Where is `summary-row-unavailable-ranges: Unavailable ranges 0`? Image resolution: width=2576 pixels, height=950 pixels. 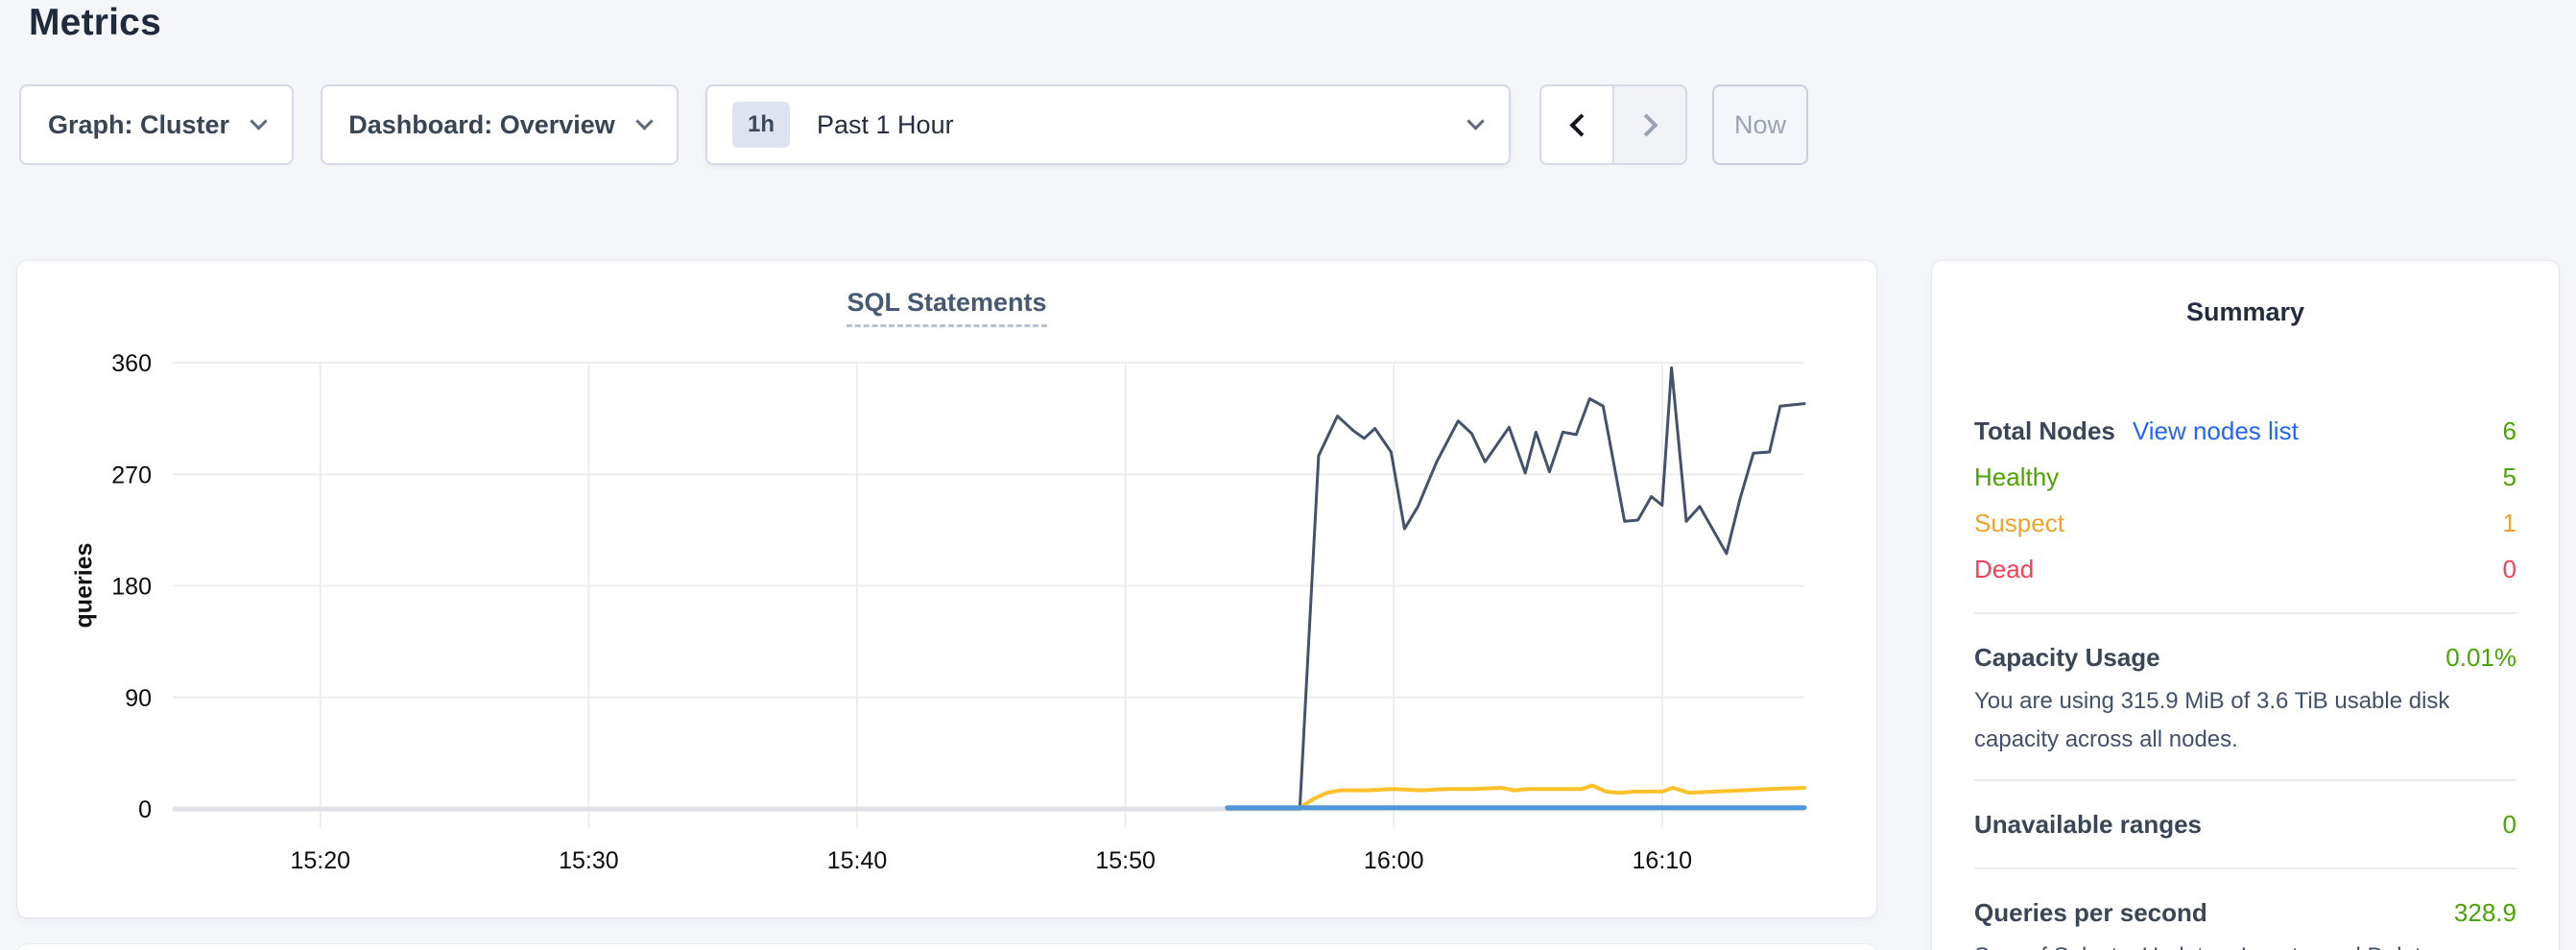
summary-row-unavailable-ranges: Unavailable ranges 0 is located at coordinates (2245, 824).